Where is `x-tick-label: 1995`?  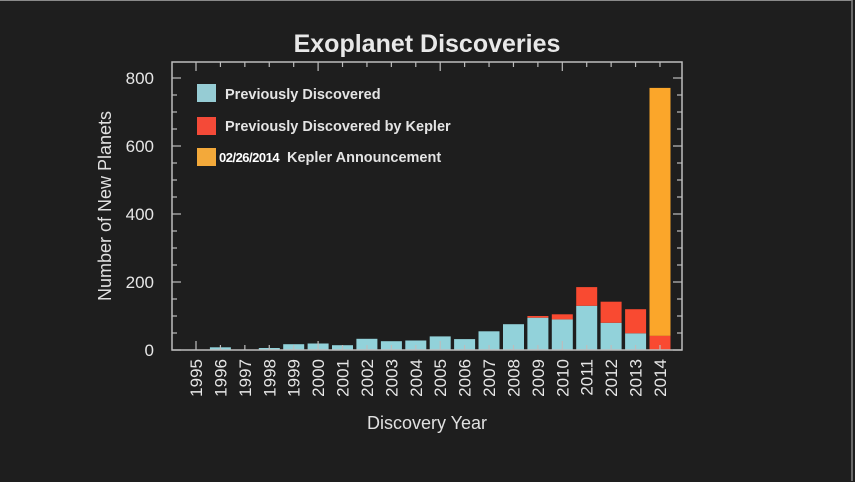 x-tick-label: 1995 is located at coordinates (196, 378).